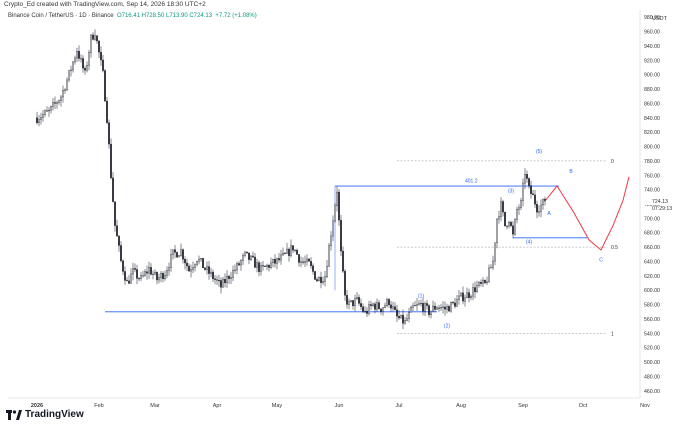 The height and width of the screenshot is (428, 680). What do you see at coordinates (660, 202) in the screenshot?
I see `current-price-label: 724.13` at bounding box center [660, 202].